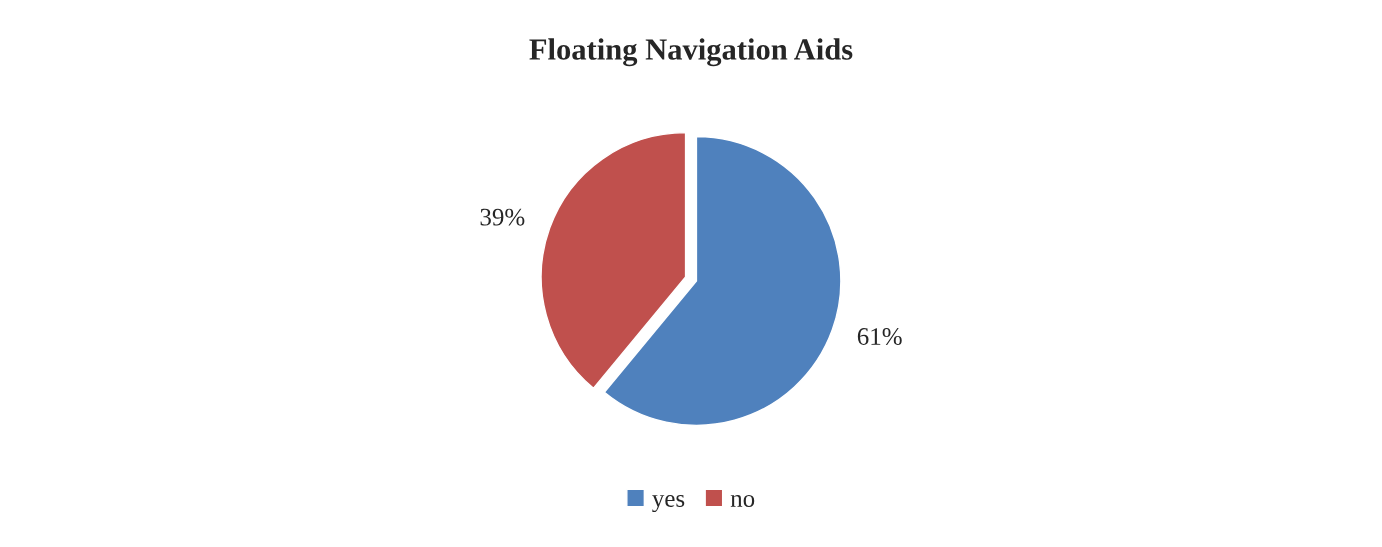 The image size is (1382, 547). I want to click on legend-label: yes, so click(668, 503).